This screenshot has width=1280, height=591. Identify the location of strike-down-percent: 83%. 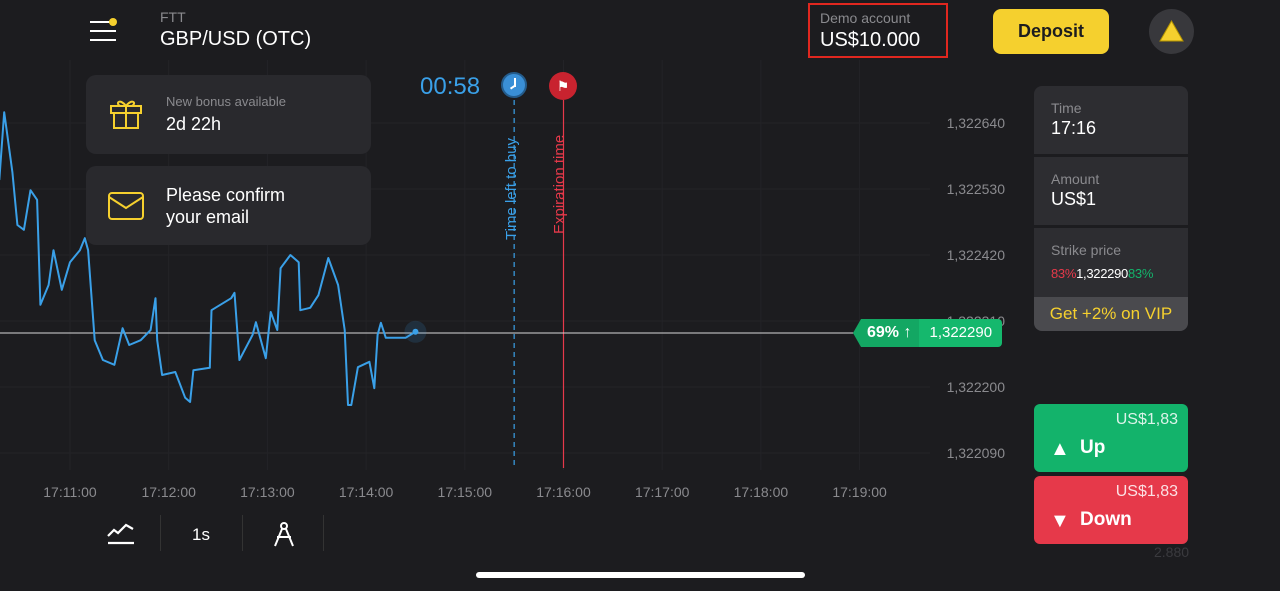
(1064, 273).